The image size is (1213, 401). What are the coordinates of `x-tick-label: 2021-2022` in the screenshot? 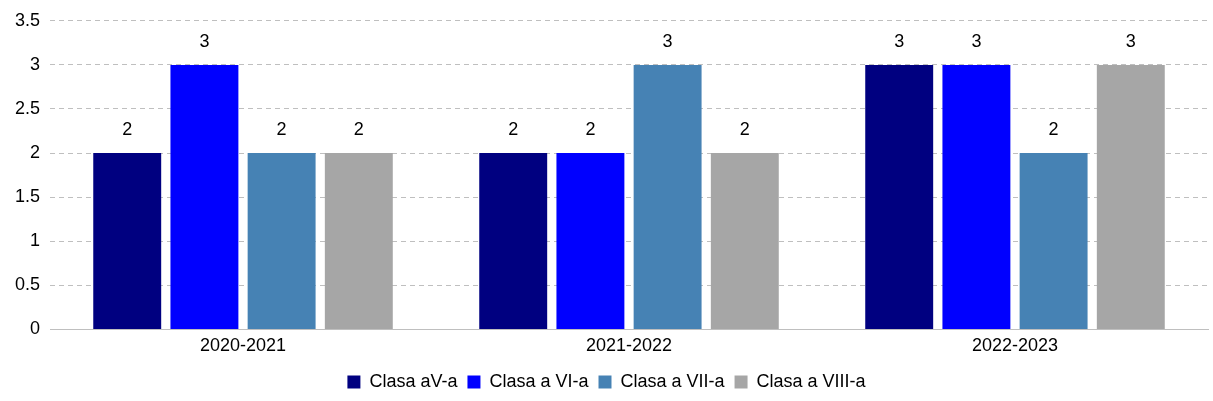 It's located at (629, 345).